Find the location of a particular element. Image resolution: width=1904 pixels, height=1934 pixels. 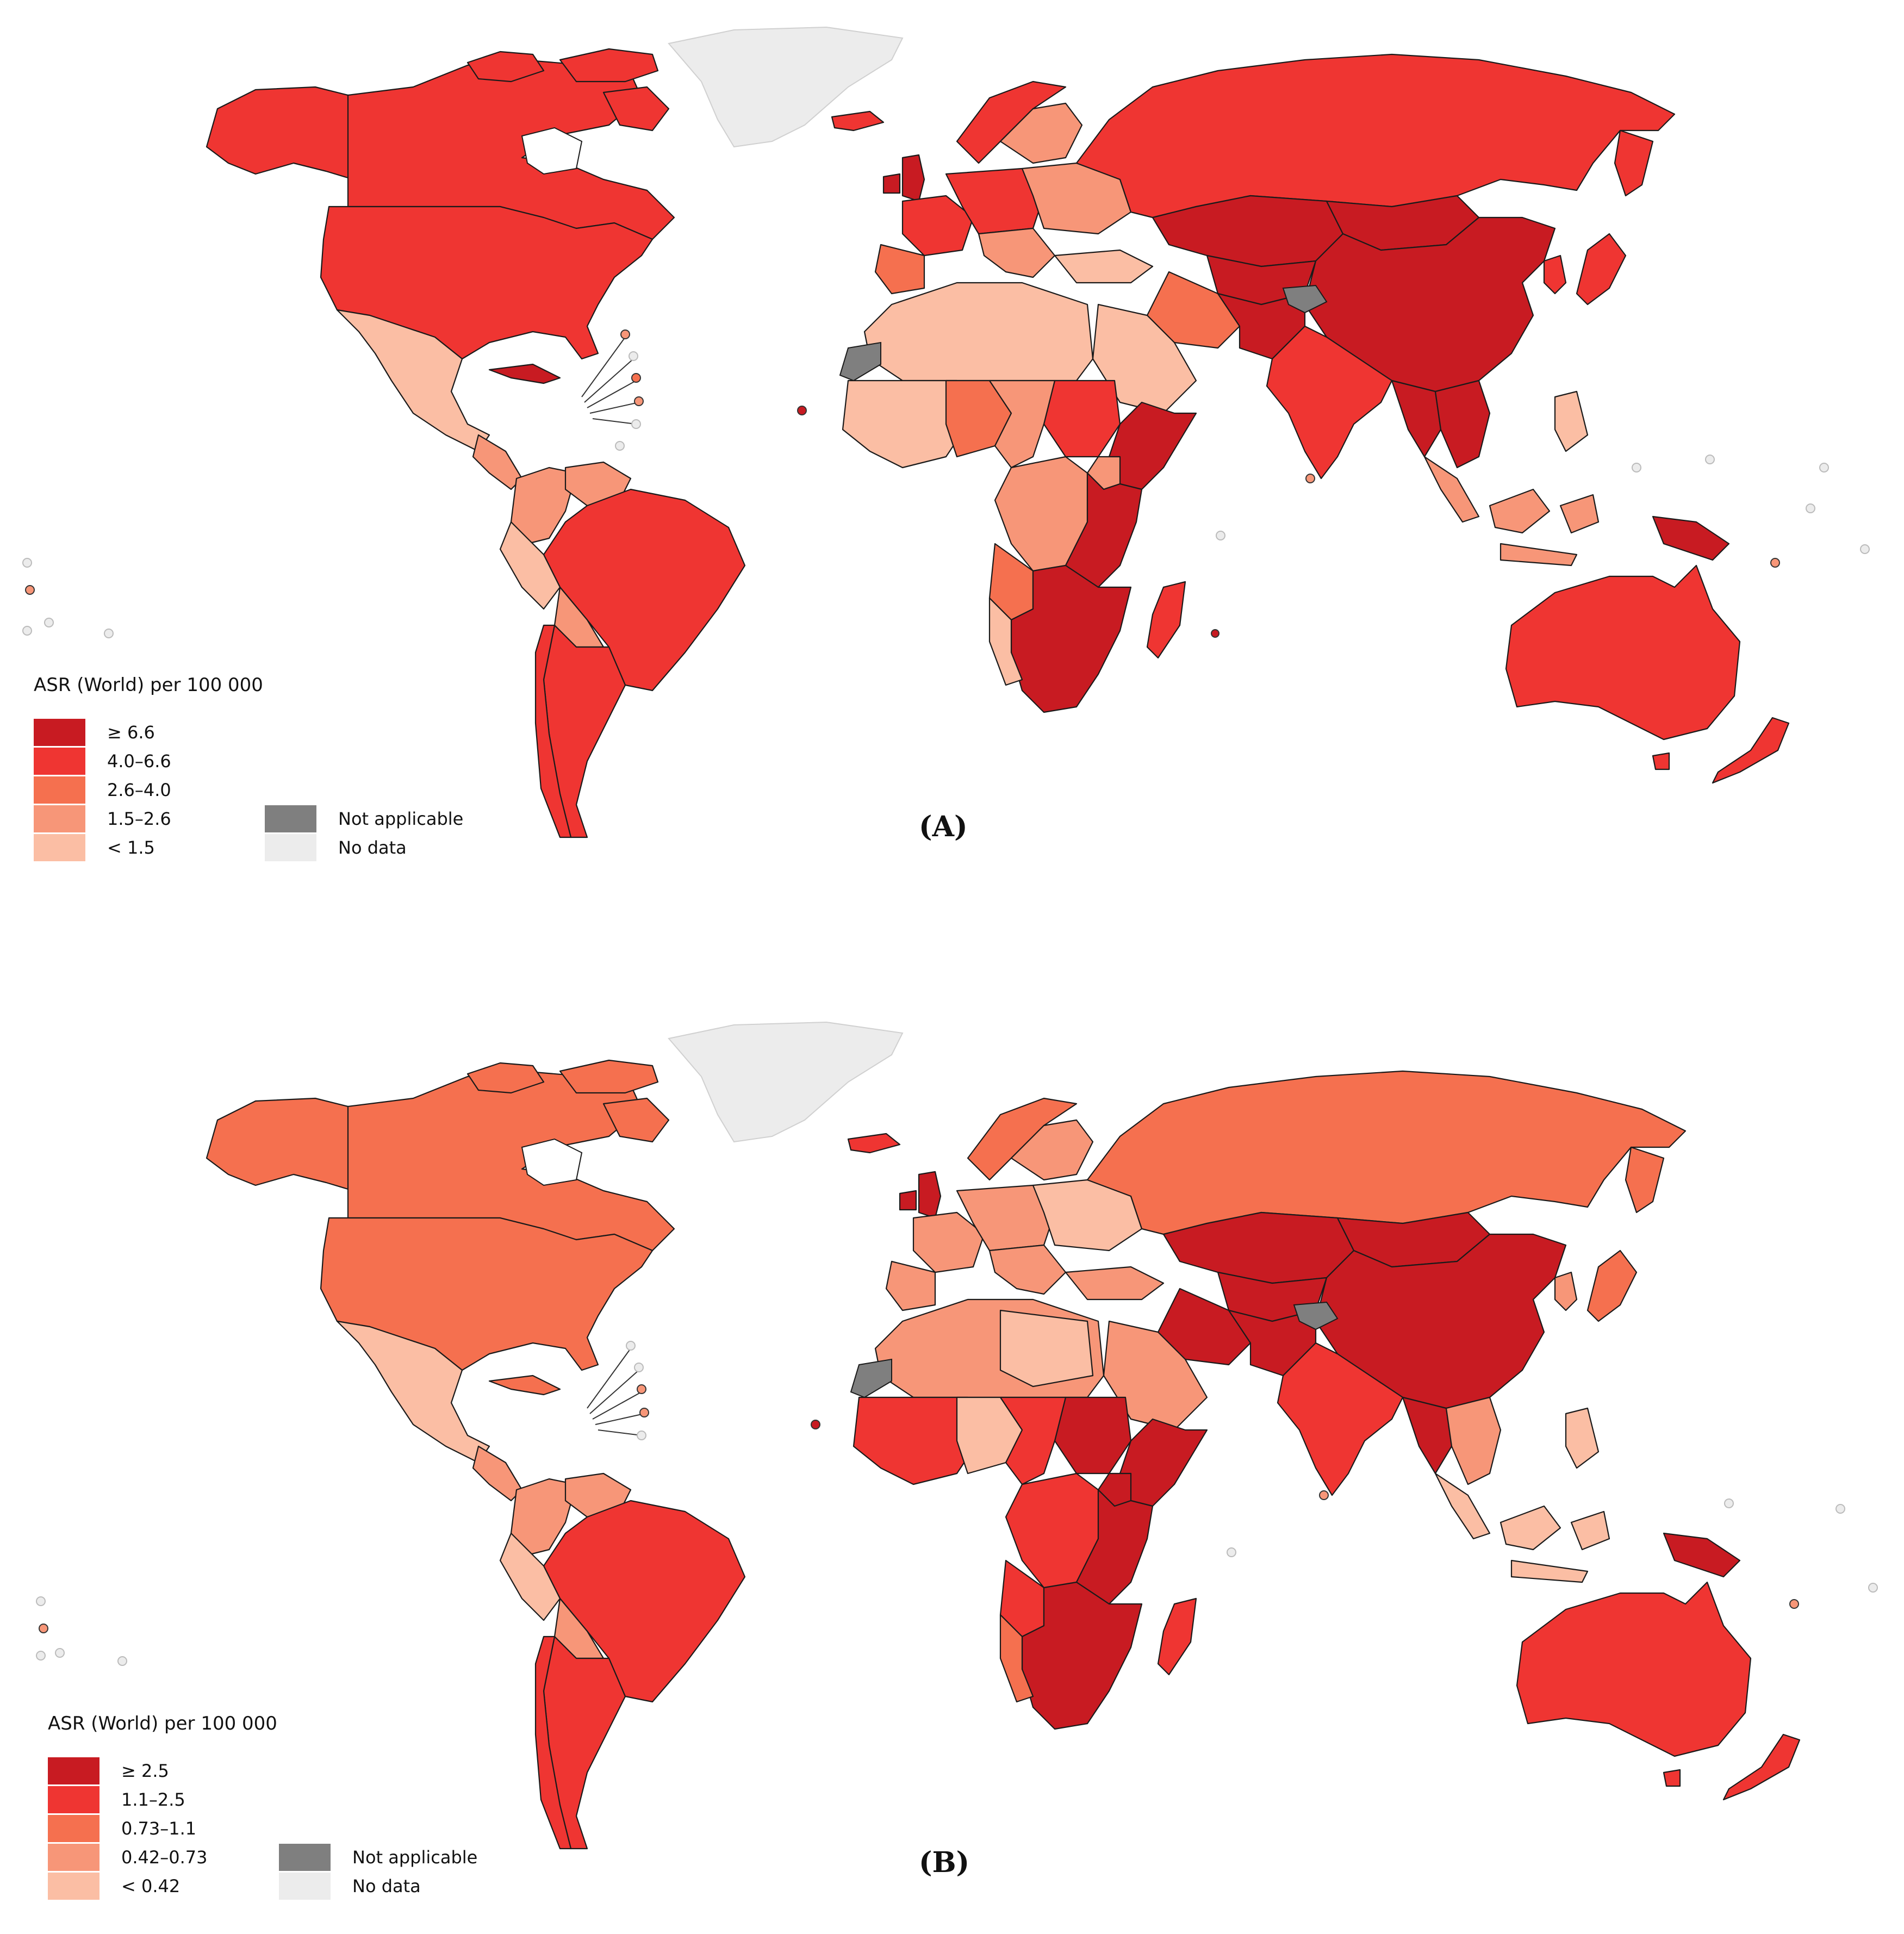

region-mexico is located at coordinates (413, 380).